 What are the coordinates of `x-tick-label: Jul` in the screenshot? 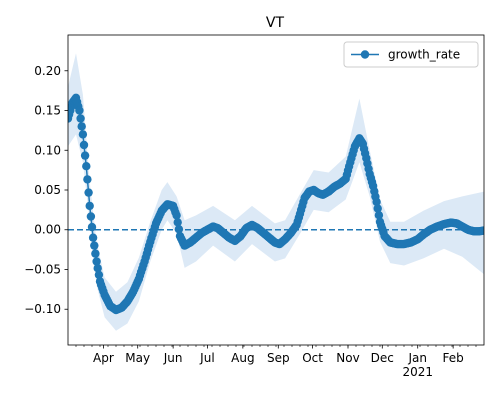 It's located at (206, 358).